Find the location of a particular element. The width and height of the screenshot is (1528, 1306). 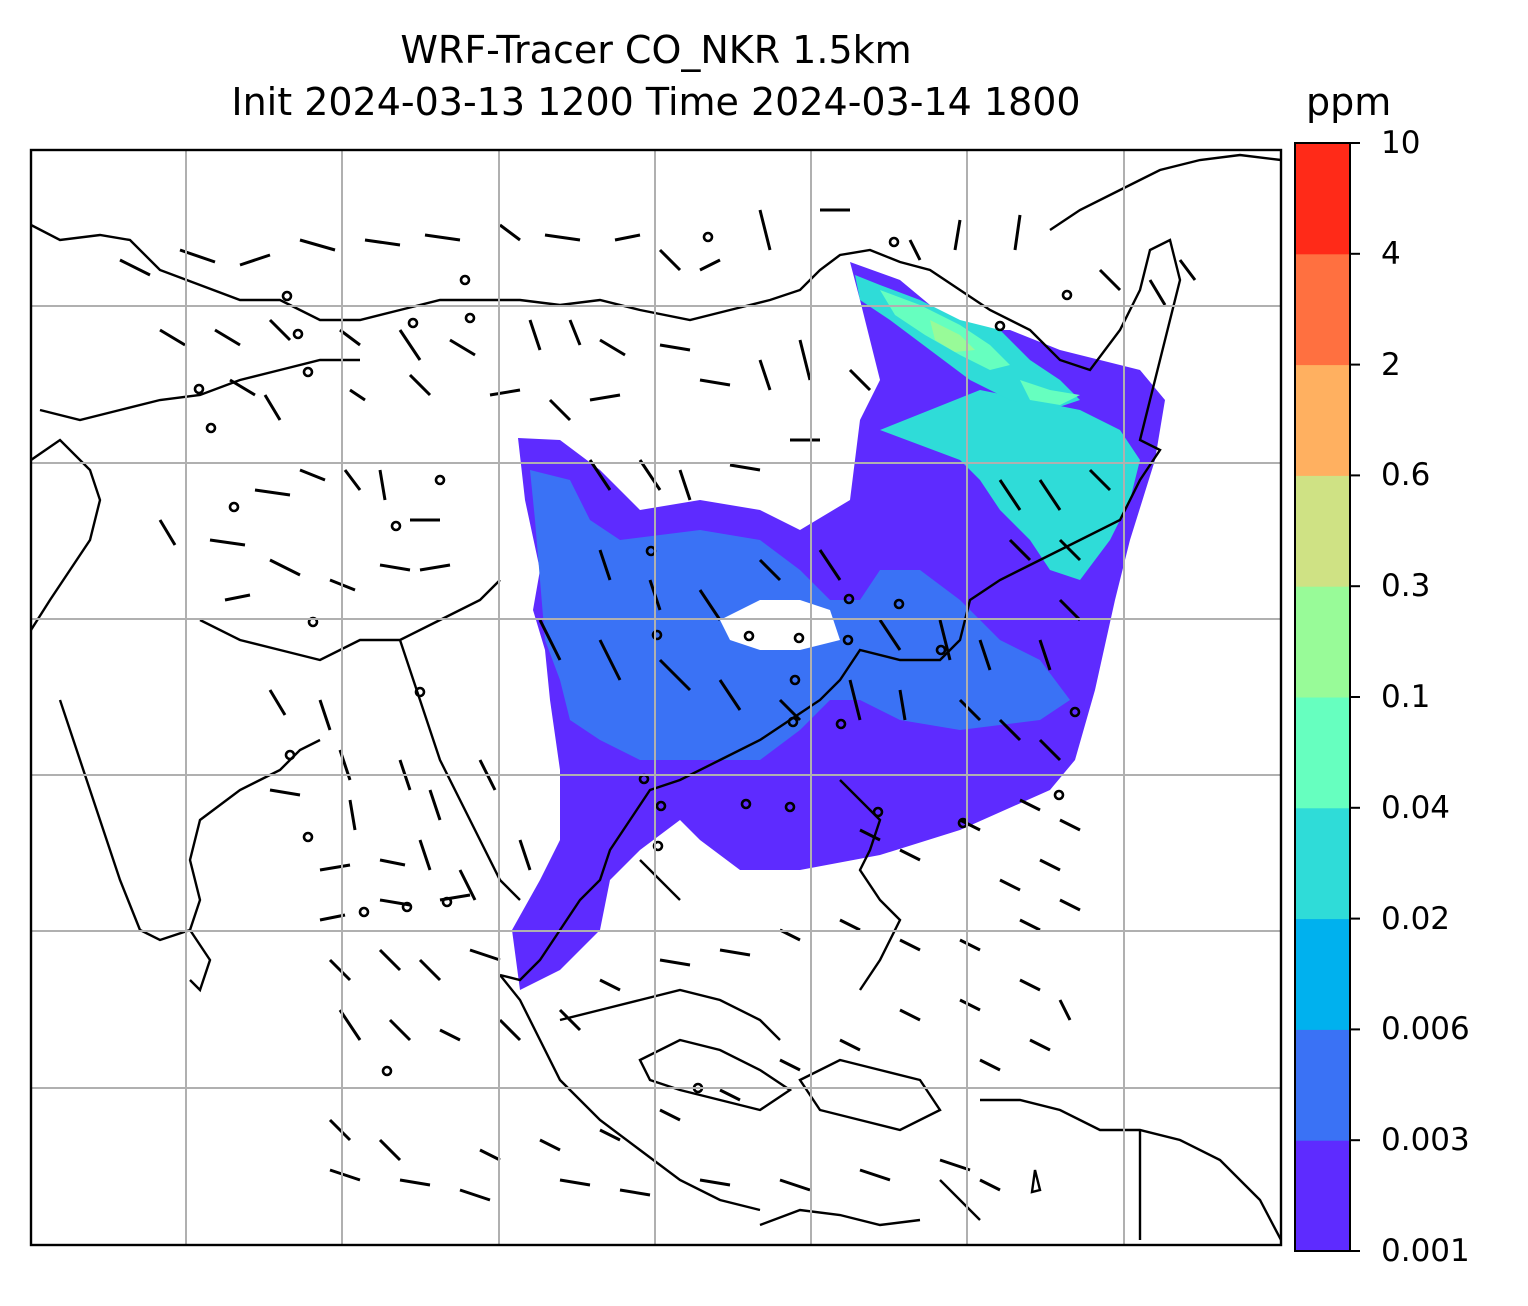

colorbar-tick-label: 0.006 is located at coordinates (1425, 1029).